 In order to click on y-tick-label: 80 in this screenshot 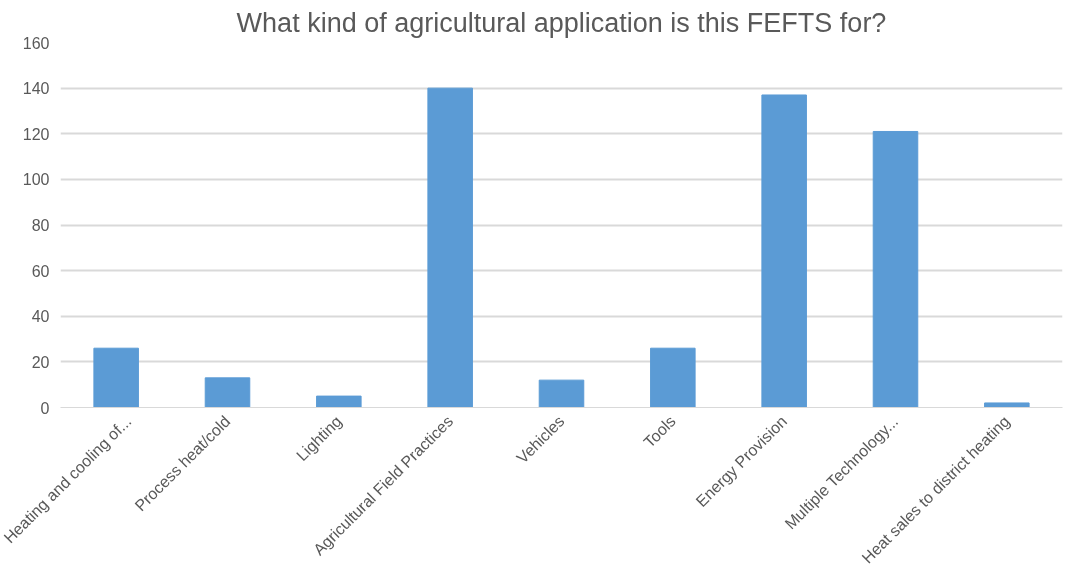, I will do `click(40, 225)`.